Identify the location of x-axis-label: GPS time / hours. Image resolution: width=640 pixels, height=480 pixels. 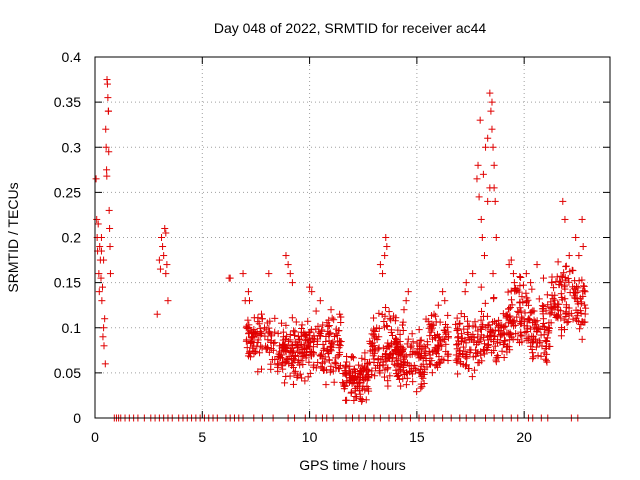
(352, 465).